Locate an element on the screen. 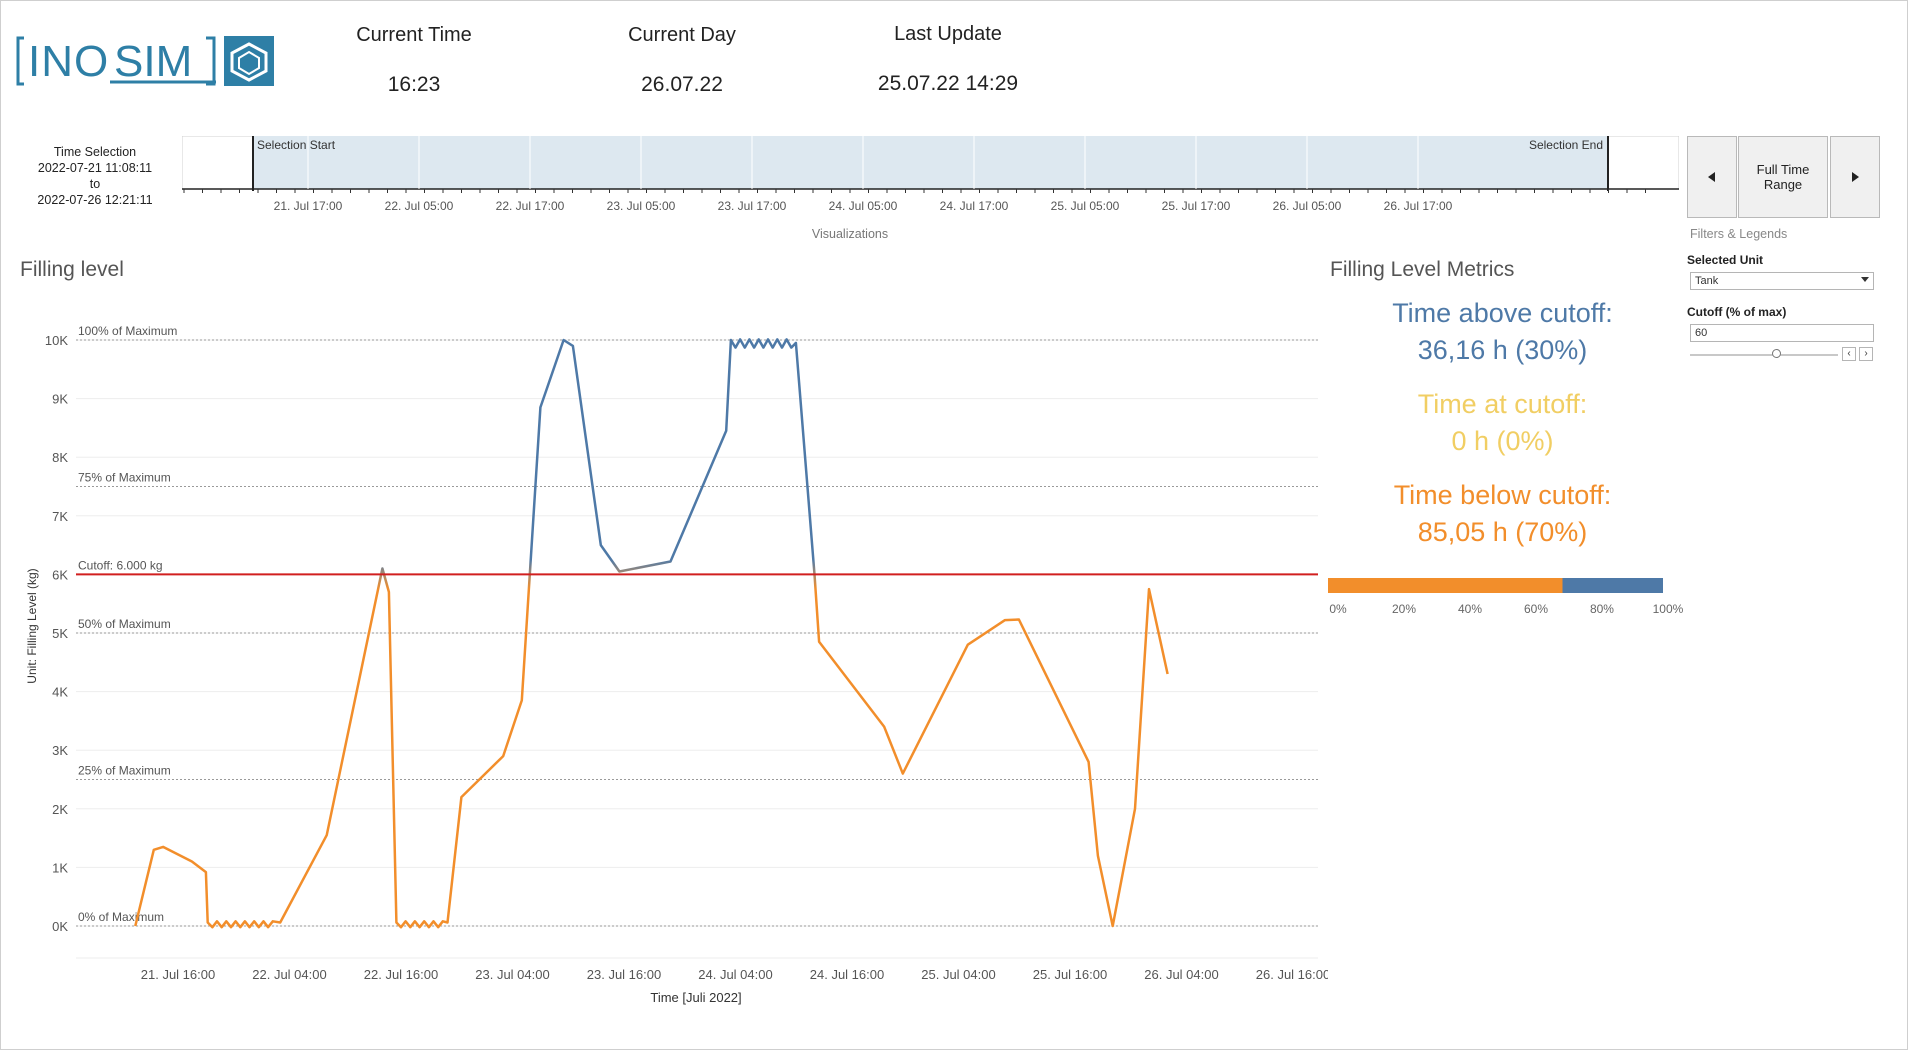  timeline-tick-label: 24. Jul 05:00 is located at coordinates (863, 206).